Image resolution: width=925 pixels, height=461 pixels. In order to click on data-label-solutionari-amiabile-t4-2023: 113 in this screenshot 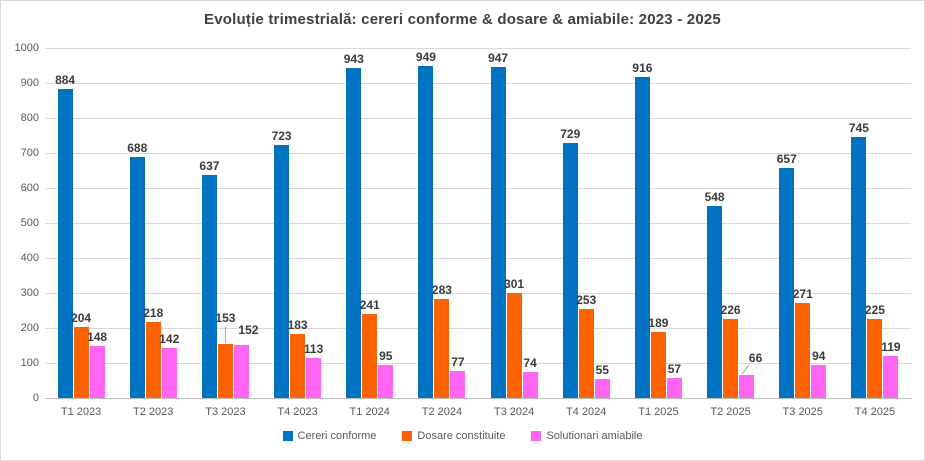, I will do `click(313, 349)`.